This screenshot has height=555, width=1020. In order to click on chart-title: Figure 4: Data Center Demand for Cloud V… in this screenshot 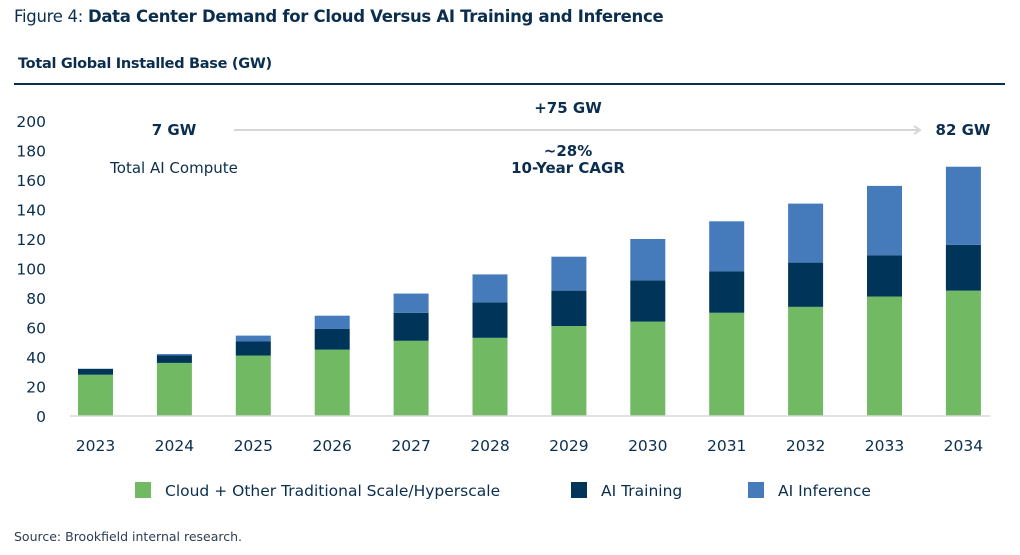, I will do `click(339, 16)`.